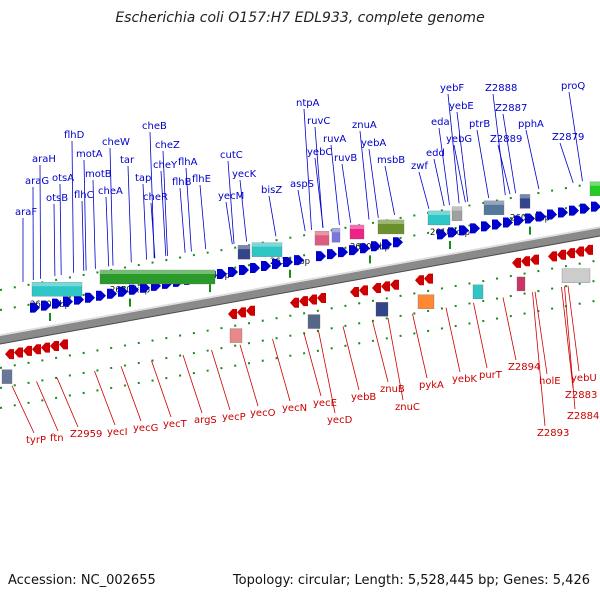 The image size is (600, 600). Describe the element at coordinates (318, 121) in the screenshot. I see `gene-label-top: ruvC` at that location.